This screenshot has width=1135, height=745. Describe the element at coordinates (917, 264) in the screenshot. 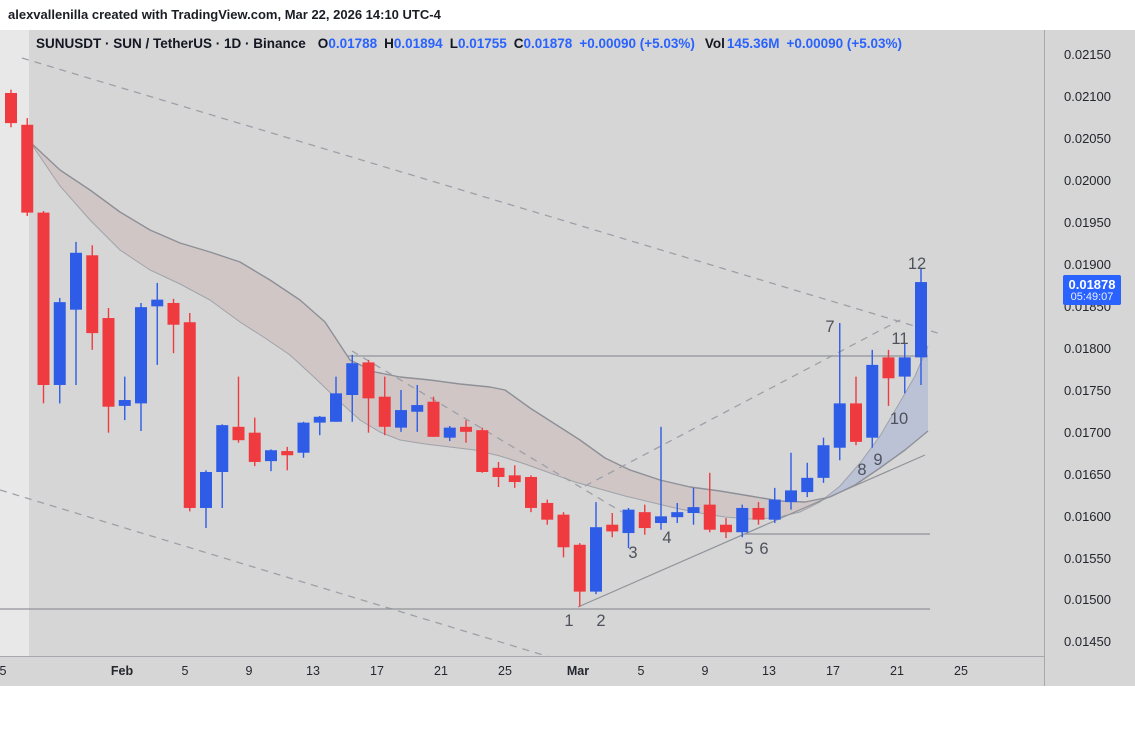

I see `wave-label-12: 12` at that location.